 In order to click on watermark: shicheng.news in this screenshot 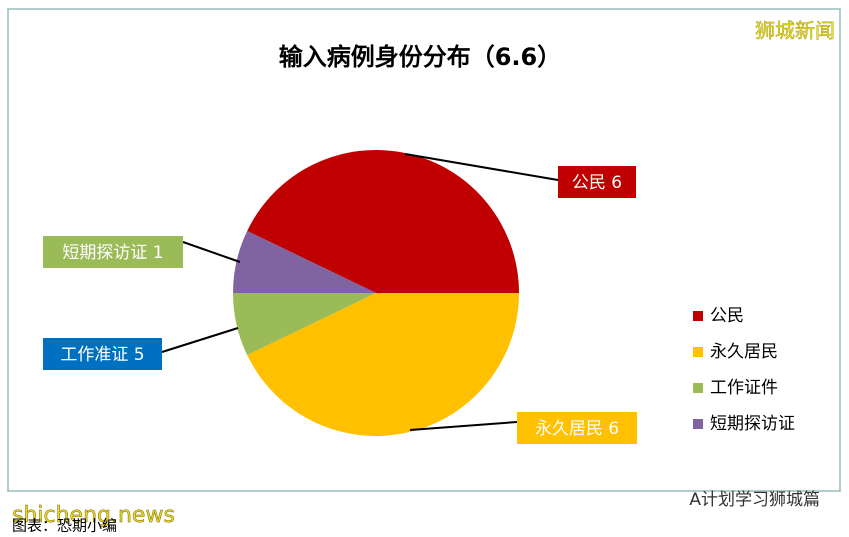, I will do `click(93, 515)`.